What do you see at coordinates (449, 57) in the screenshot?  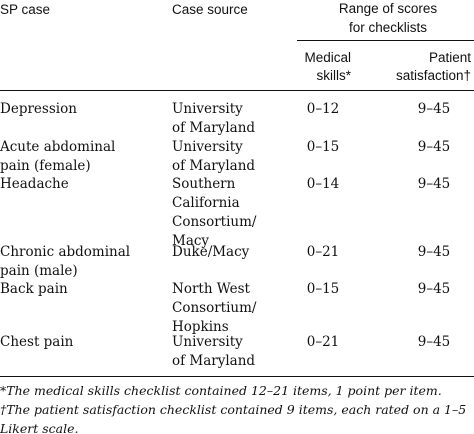 I see `header-cell: Patient` at bounding box center [449, 57].